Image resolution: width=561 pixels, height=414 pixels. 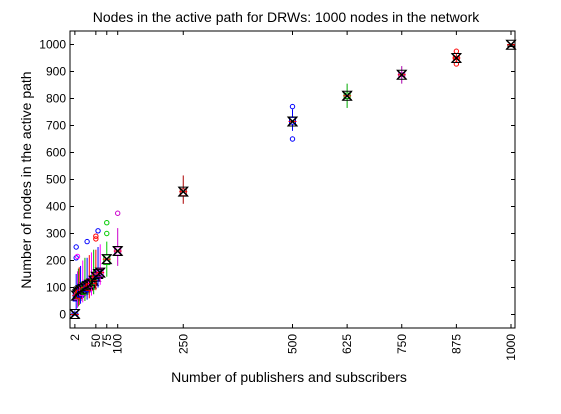 I want to click on y-tick-label: 100, so click(x=56, y=288).